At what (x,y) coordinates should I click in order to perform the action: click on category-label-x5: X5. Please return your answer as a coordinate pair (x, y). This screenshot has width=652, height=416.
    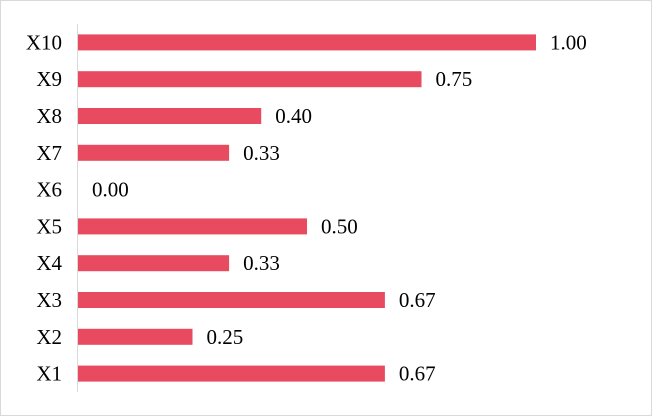
    Looking at the image, I should click on (49, 226).